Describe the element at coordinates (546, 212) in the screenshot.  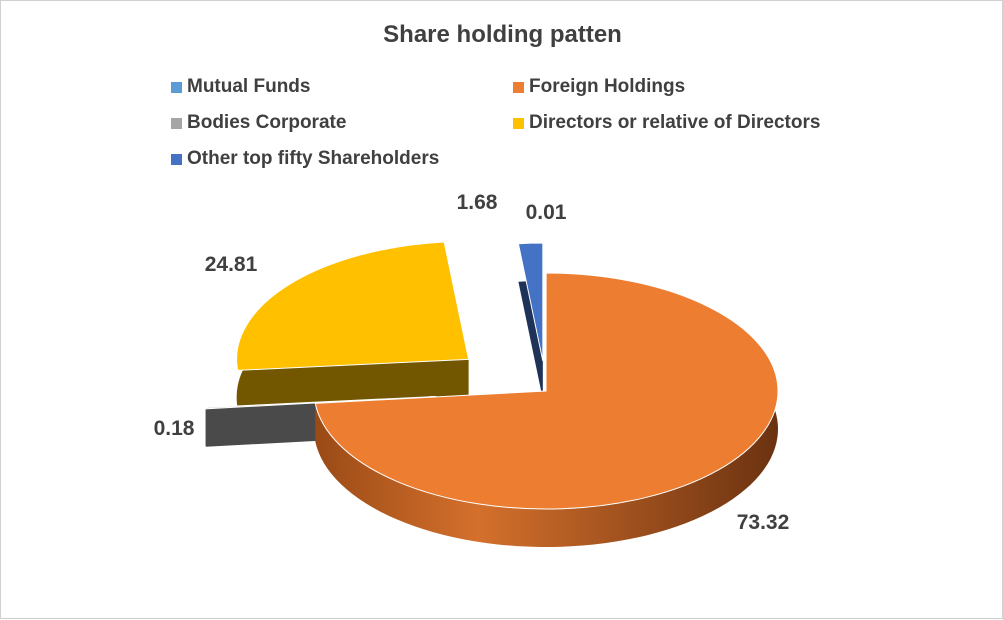
I see `pie-data-label: 0.01` at that location.